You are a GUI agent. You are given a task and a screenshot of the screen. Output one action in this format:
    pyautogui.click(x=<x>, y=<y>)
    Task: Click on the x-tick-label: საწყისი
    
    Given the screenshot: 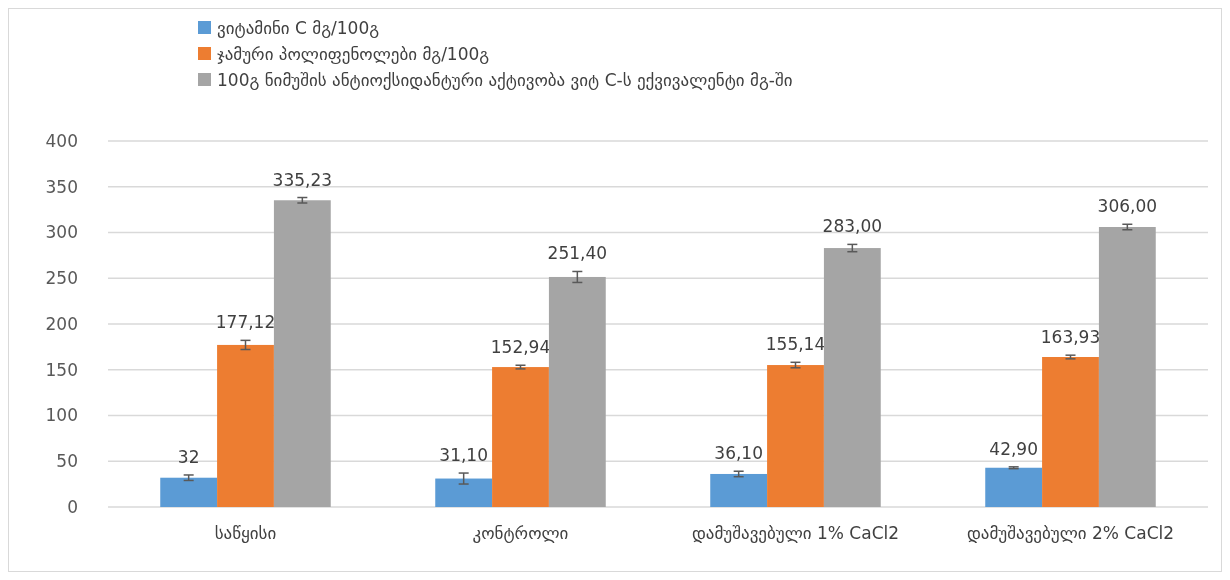 What is the action you would take?
    pyautogui.click(x=245, y=533)
    